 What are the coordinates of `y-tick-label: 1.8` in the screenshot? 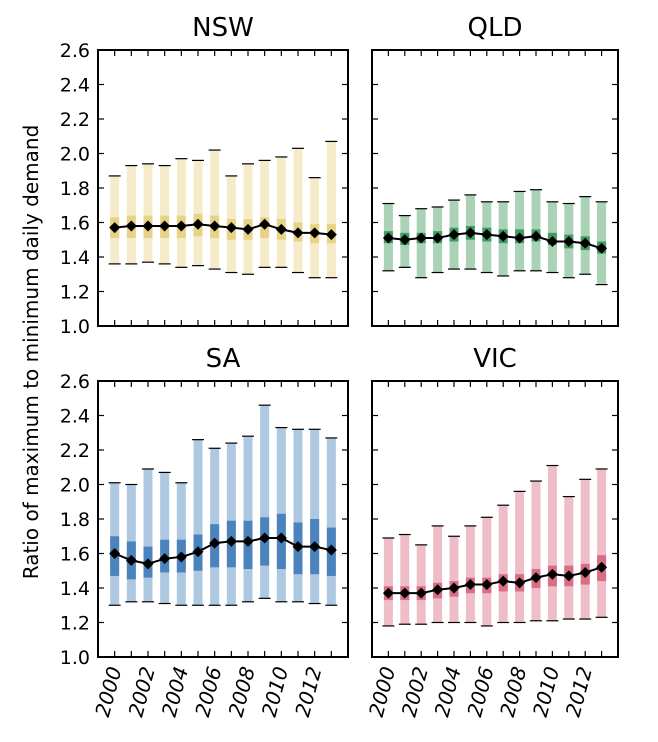 It's located at (75, 189).